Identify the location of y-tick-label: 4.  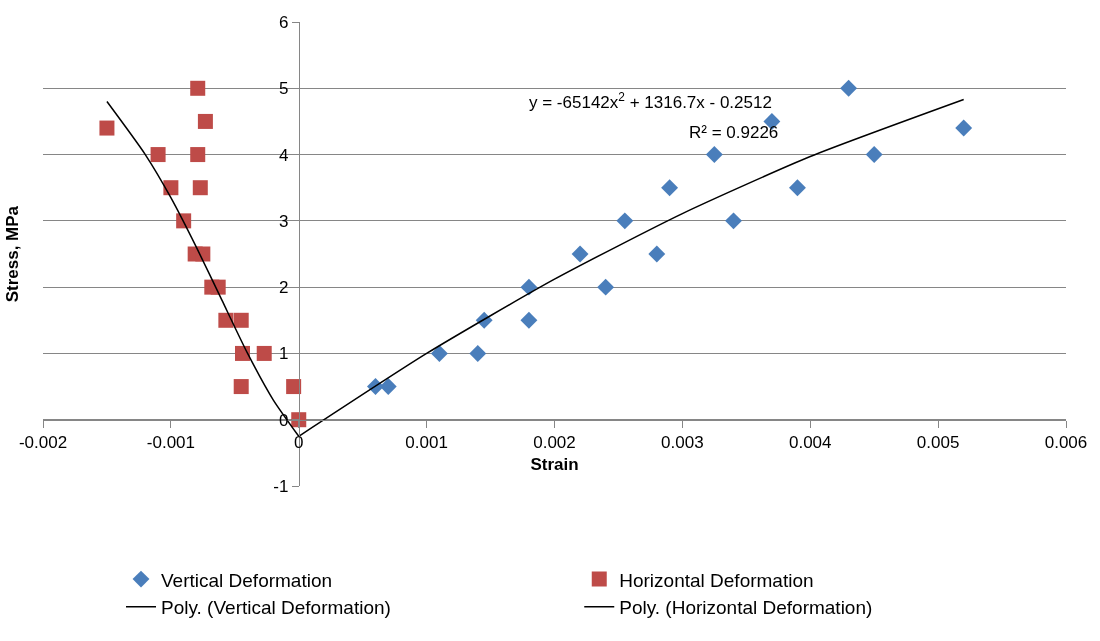
(283, 155).